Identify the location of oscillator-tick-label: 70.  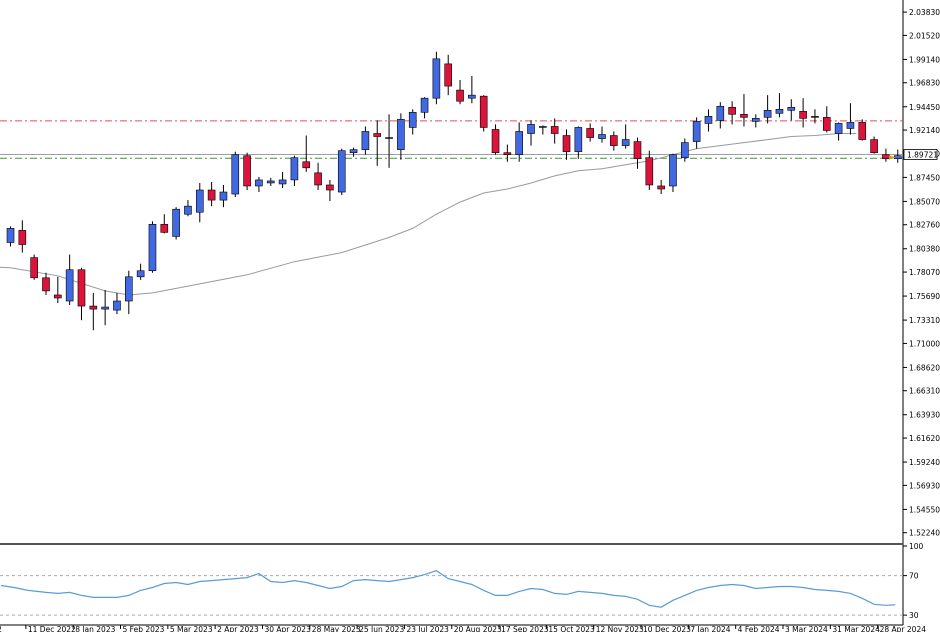
(914, 576).